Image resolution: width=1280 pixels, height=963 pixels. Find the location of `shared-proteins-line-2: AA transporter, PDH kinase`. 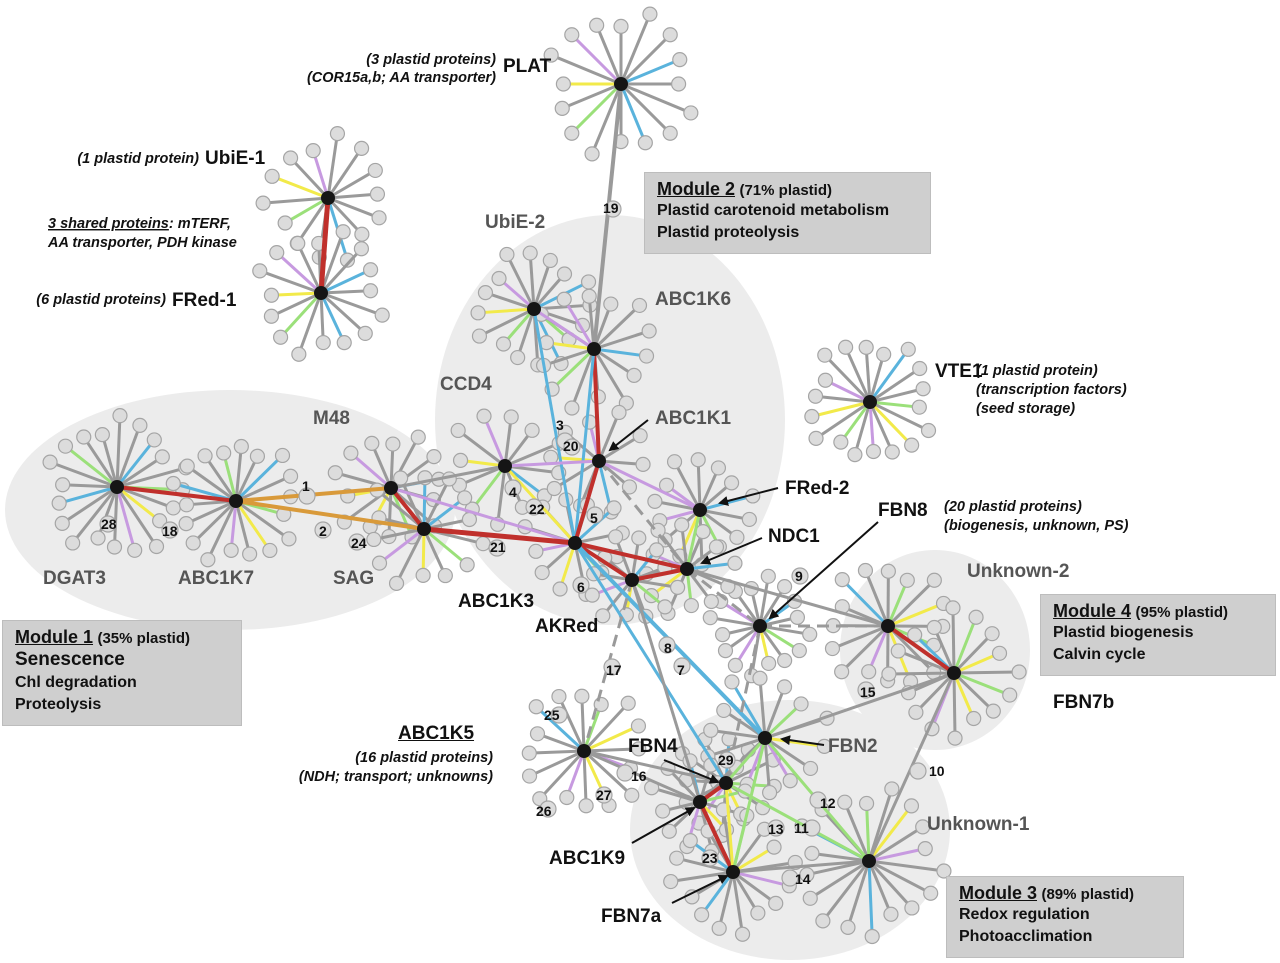

shared-proteins-line-2: AA transporter, PDH kinase is located at coordinates (142, 243).